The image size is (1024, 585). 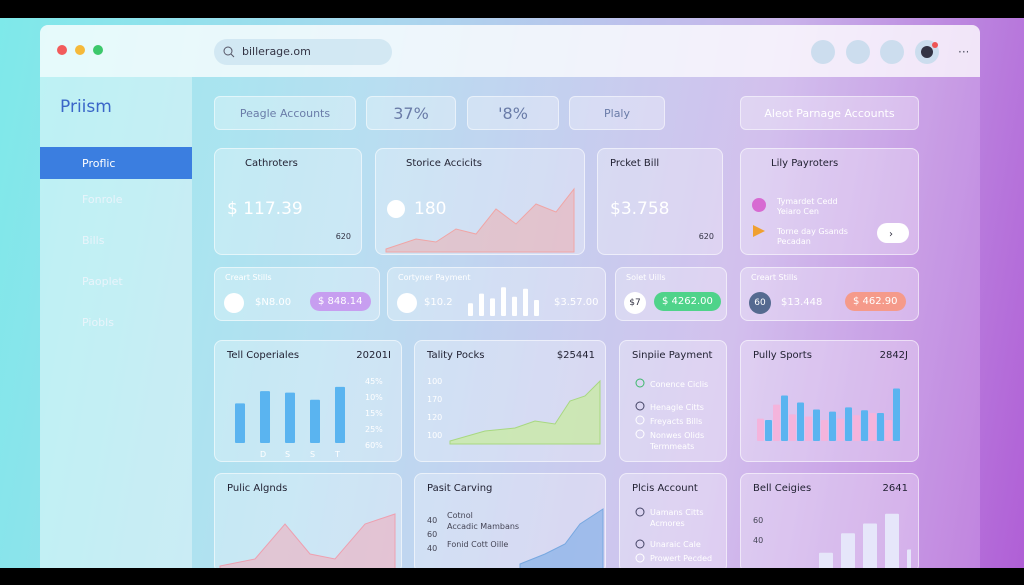 What do you see at coordinates (374, 445) in the screenshot?
I see `axis-label: 60%` at bounding box center [374, 445].